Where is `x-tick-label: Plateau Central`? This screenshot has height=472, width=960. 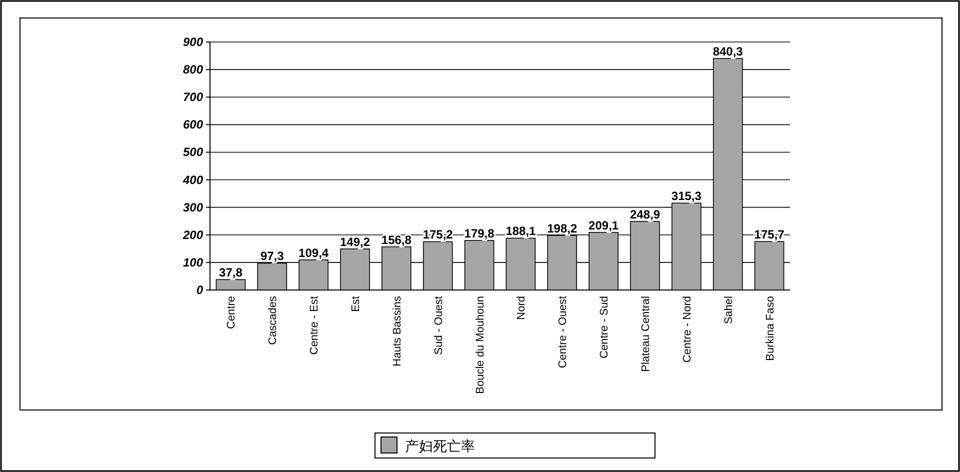
x-tick-label: Plateau Central is located at coordinates (646, 334).